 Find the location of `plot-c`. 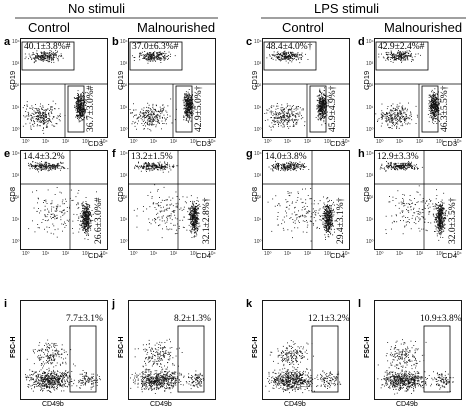

plot-c is located at coordinates (306, 88).